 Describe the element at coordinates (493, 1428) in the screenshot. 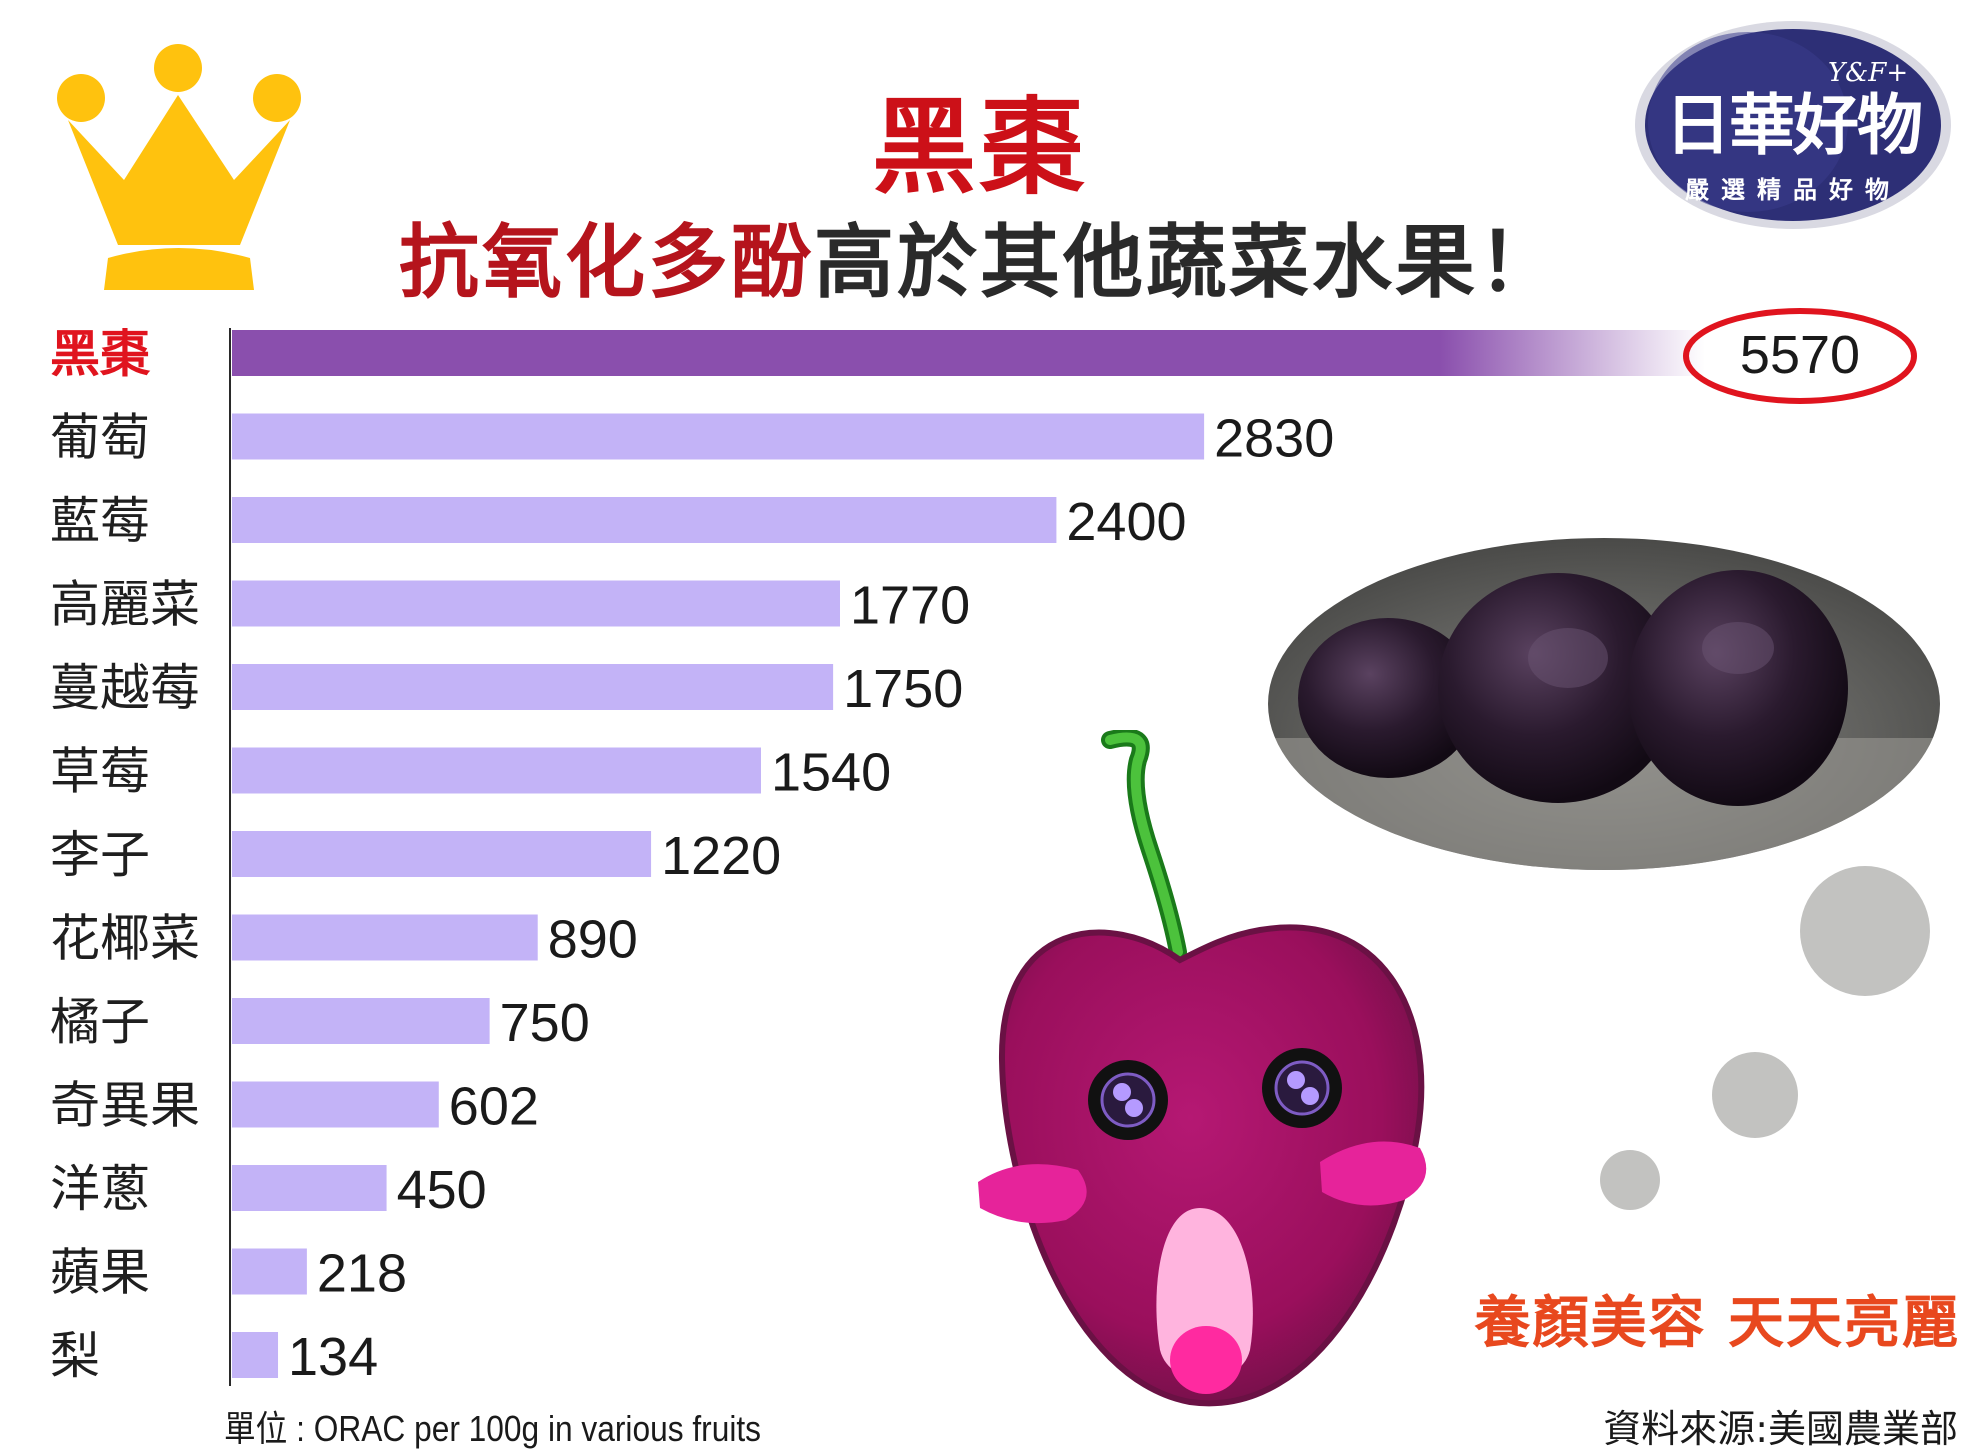

I see `unit-label: 單位 : ORAC per 100g in various fruits` at that location.